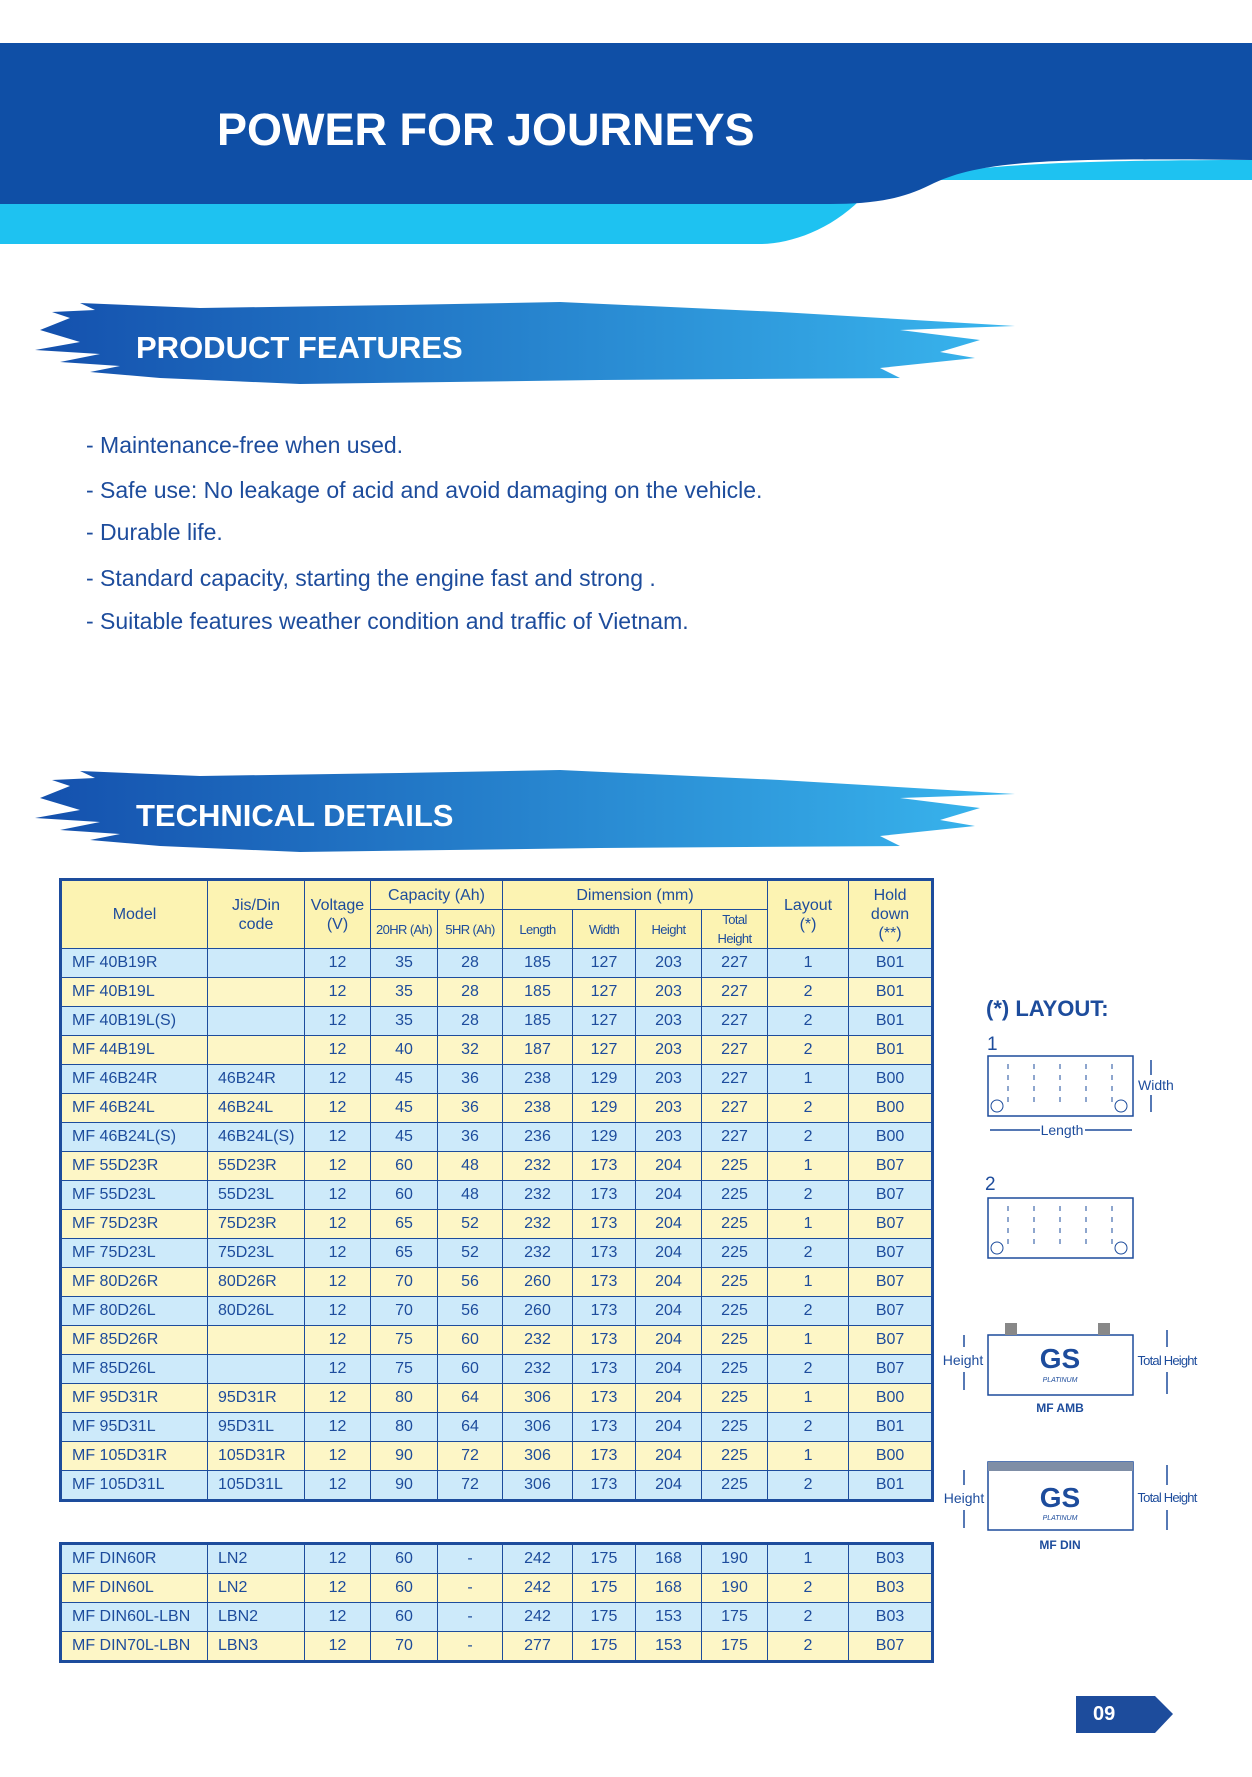 The width and height of the screenshot is (1252, 1777). I want to click on table-cell: MF DIN70L-LBN, so click(134, 1646).